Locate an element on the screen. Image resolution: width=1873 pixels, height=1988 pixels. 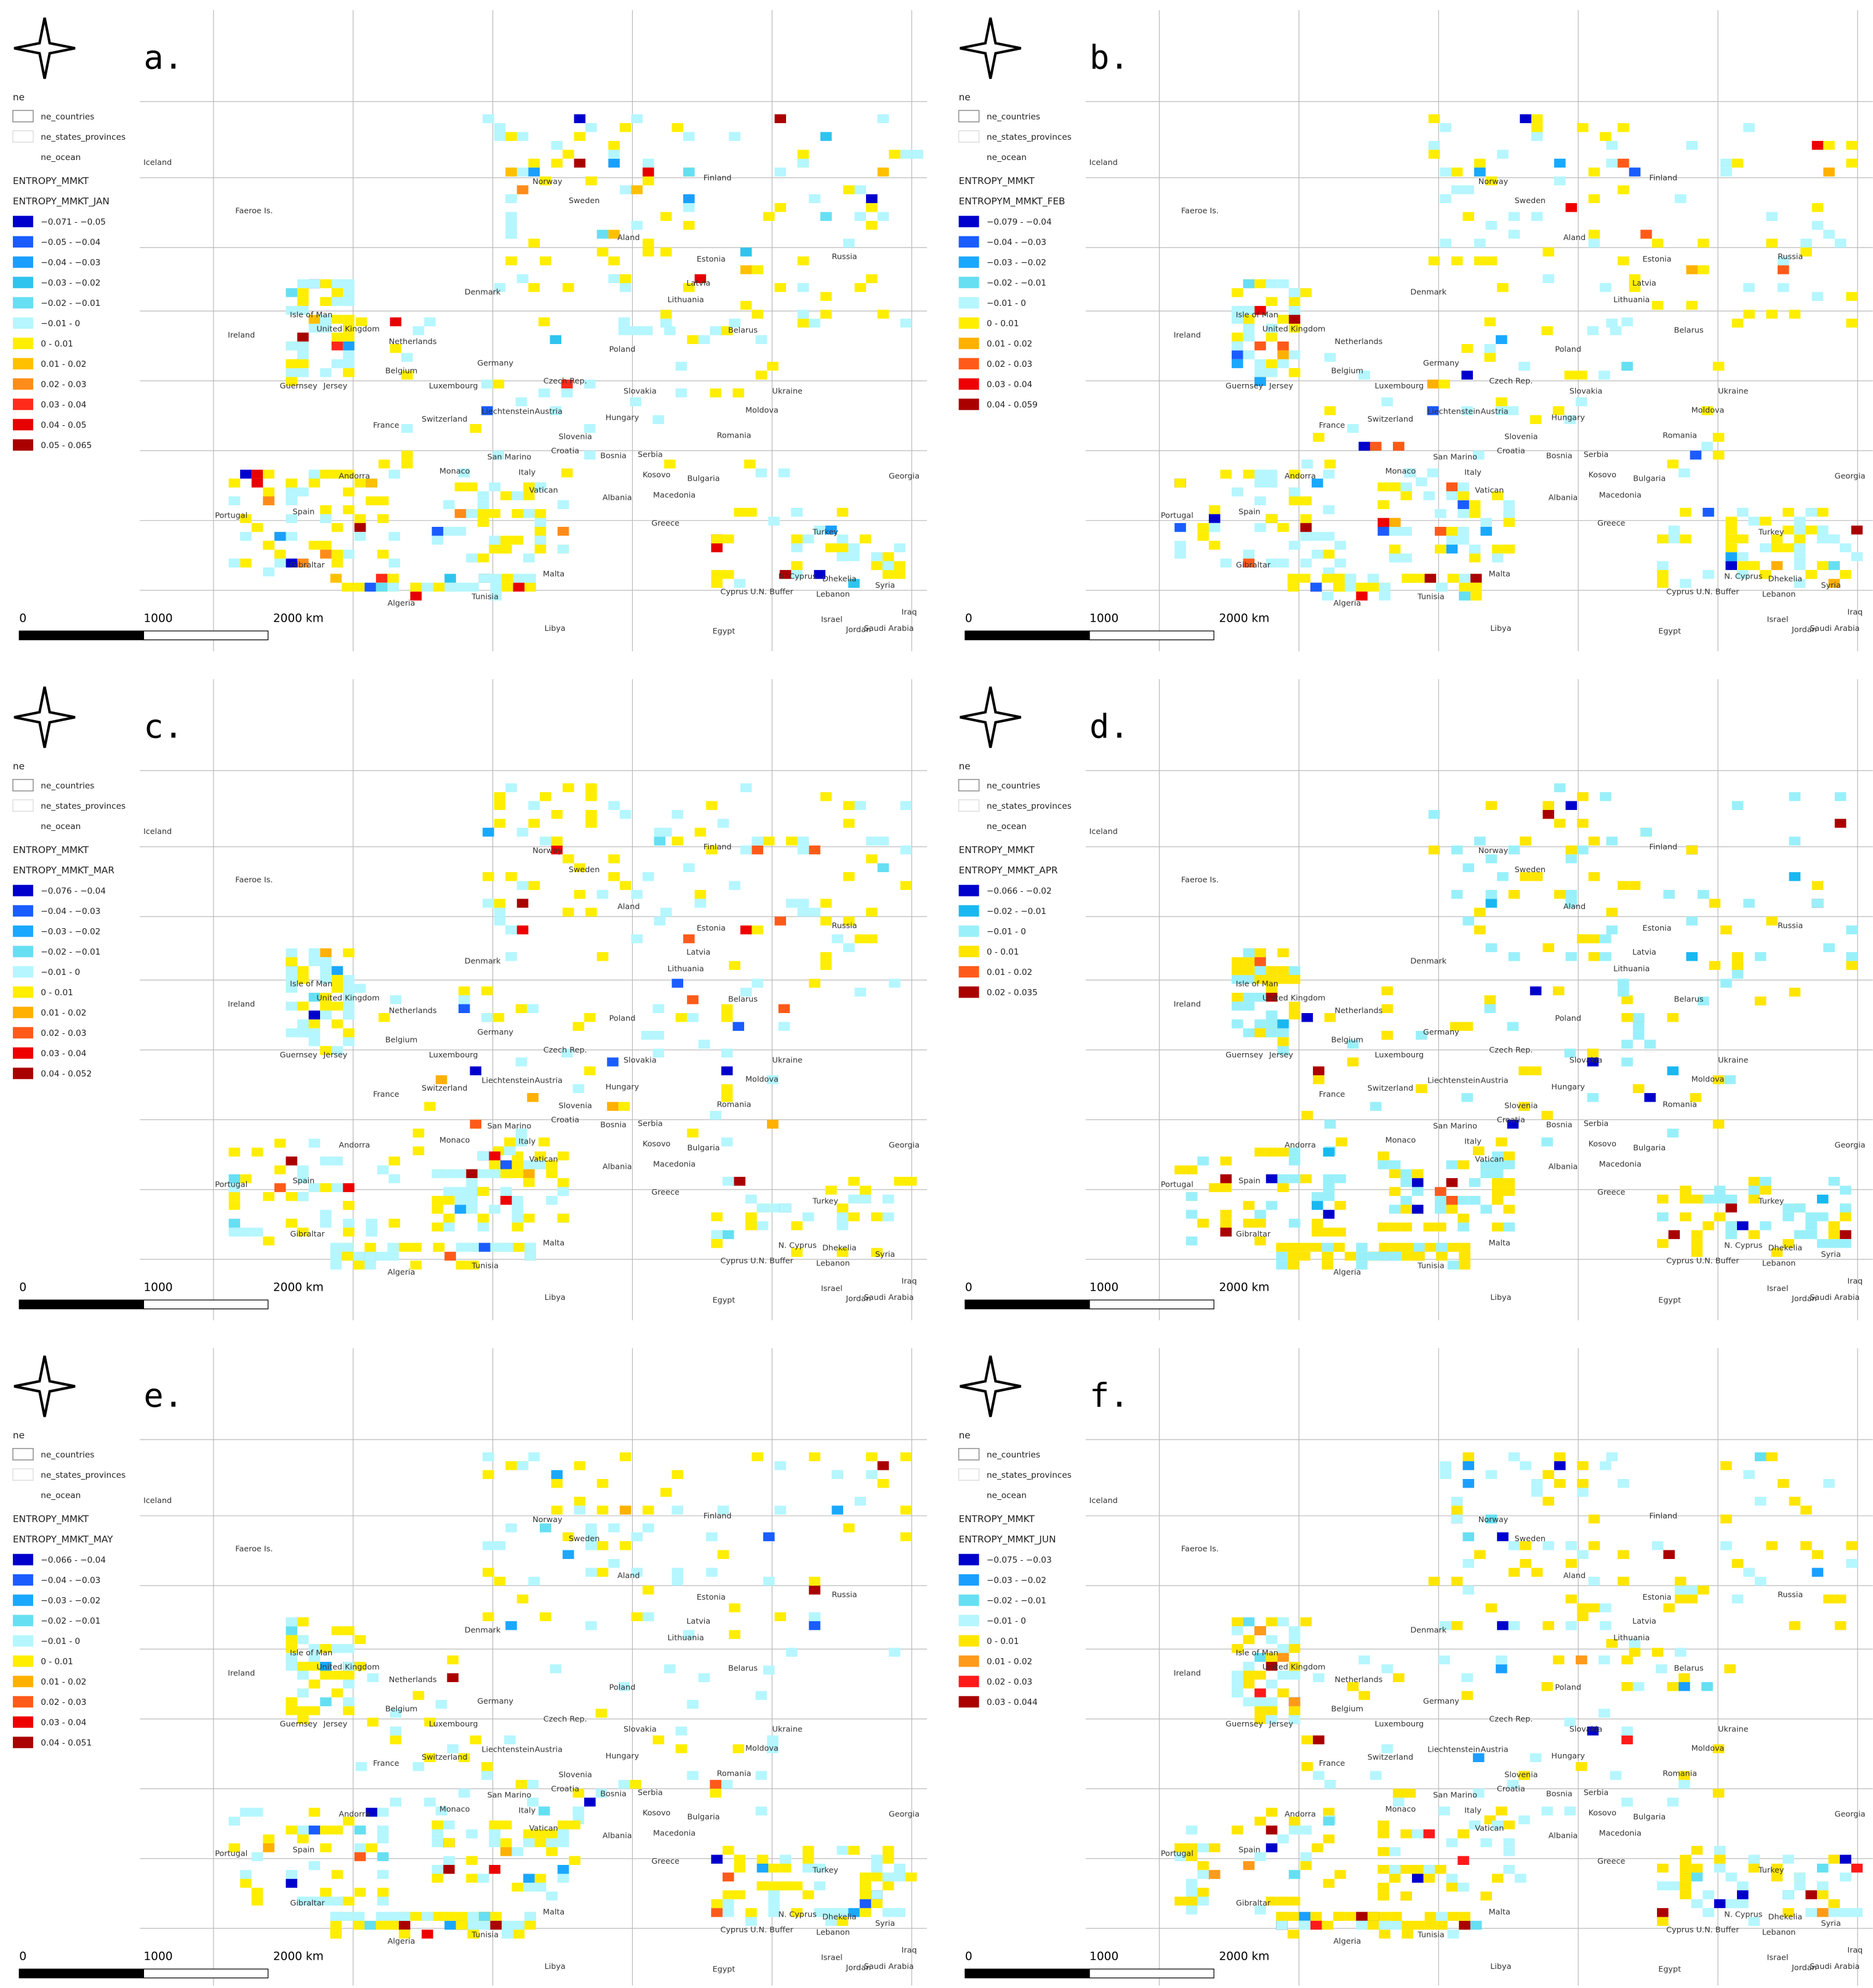
place-label: Portugal is located at coordinates (231, 516).